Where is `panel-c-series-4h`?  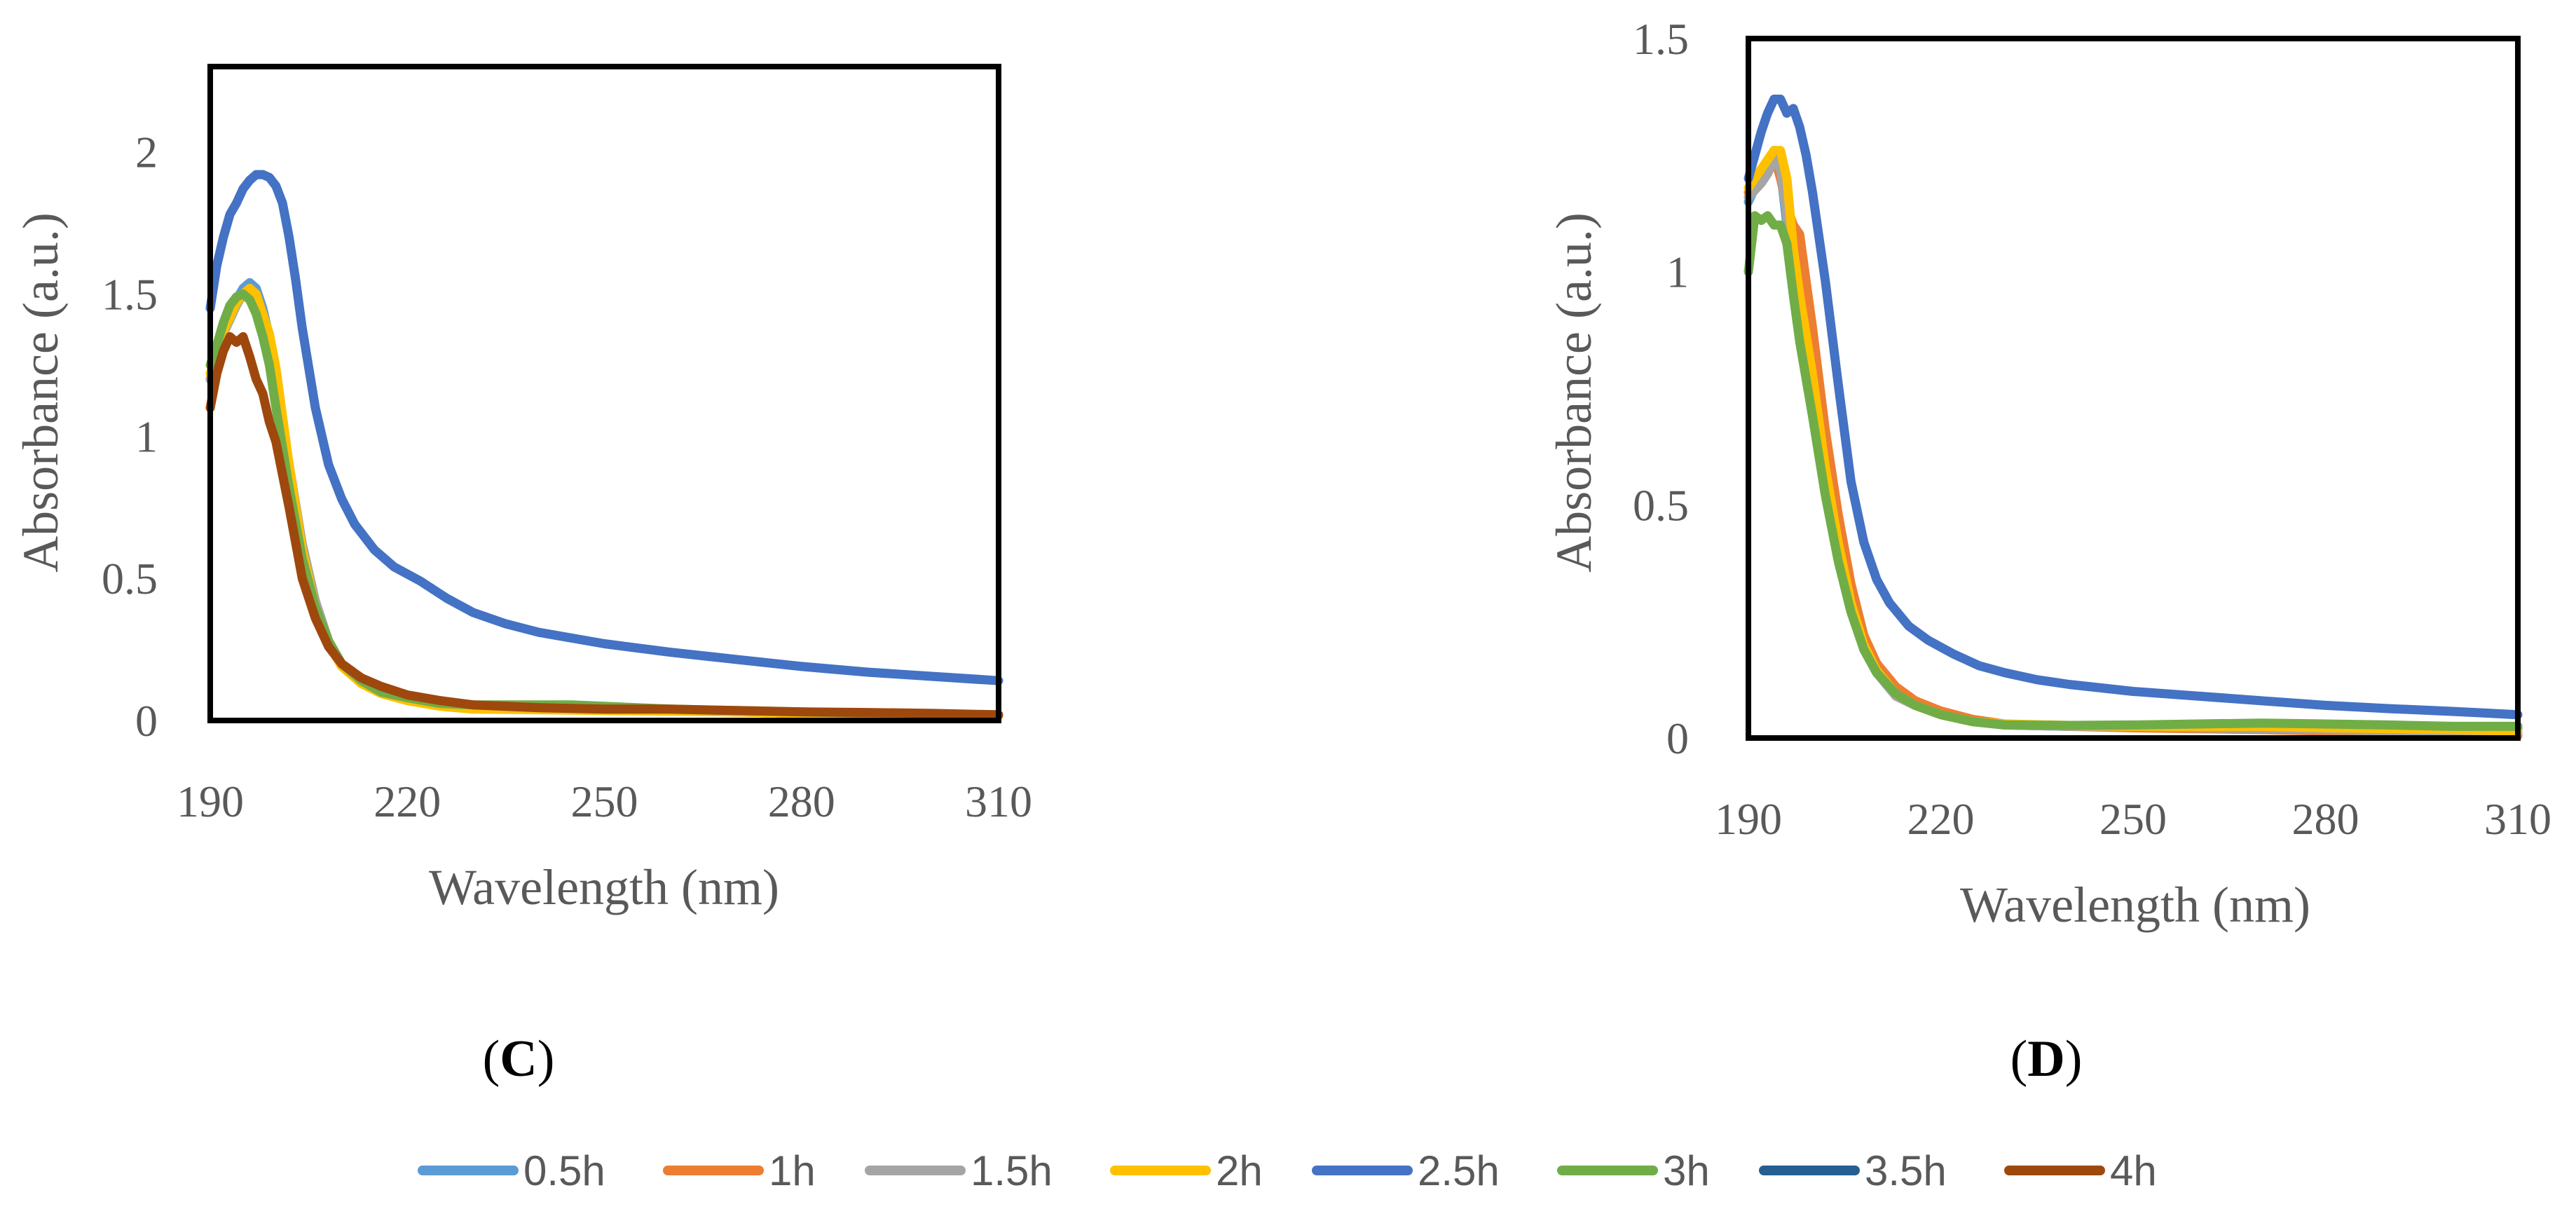
panel-c-series-4h is located at coordinates (604, 526).